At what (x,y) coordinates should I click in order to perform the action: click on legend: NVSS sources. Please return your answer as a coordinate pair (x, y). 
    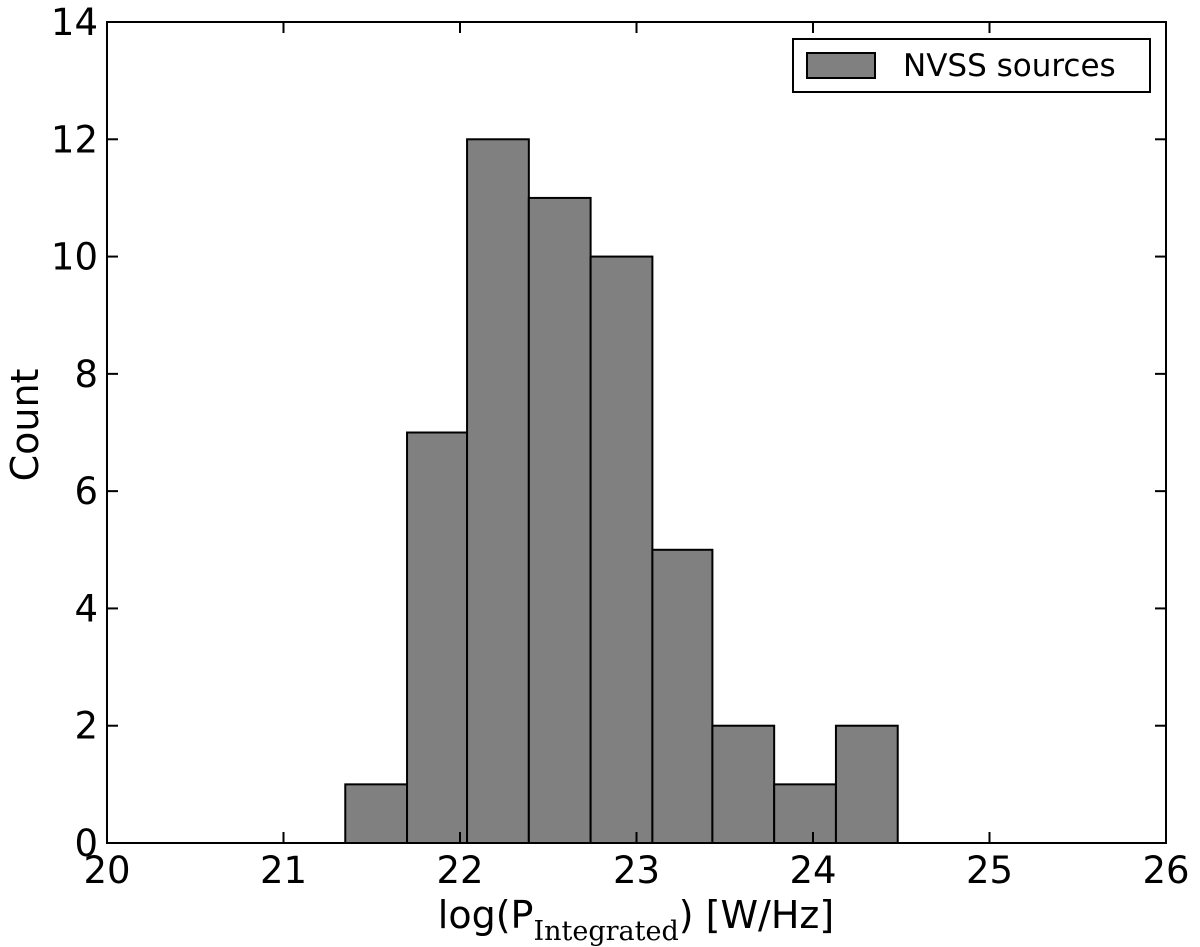
    Looking at the image, I should click on (971, 65).